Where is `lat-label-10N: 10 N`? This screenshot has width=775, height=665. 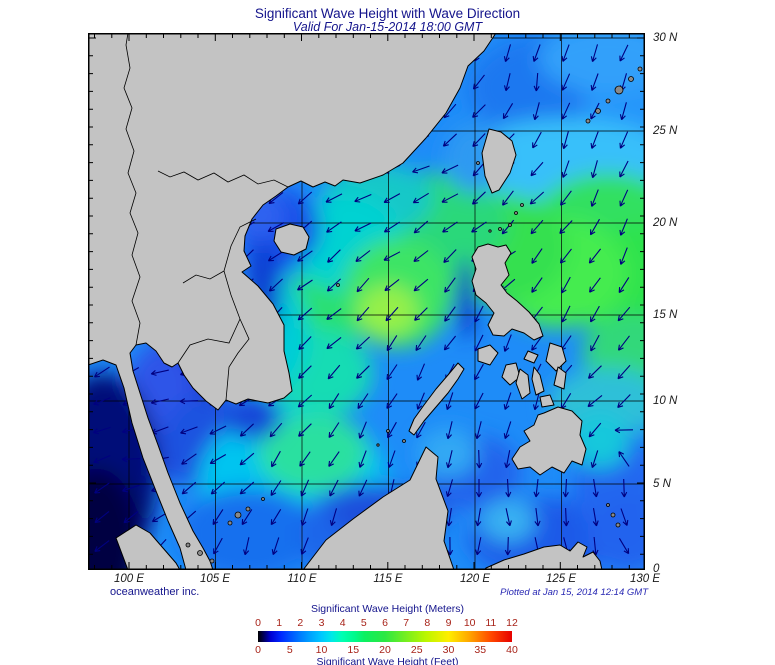 lat-label-10N: 10 N is located at coordinates (665, 401).